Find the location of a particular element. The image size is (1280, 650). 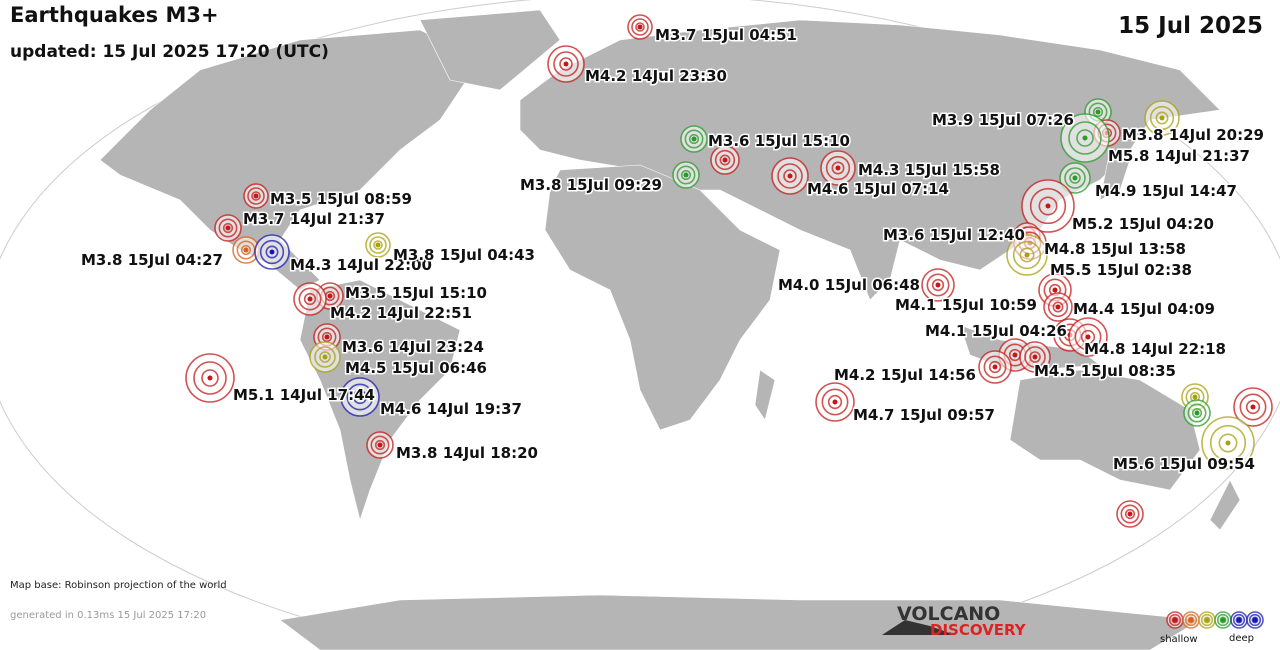

quake-label: M4.6 14Jul 19:37 is located at coordinates (451, 409).